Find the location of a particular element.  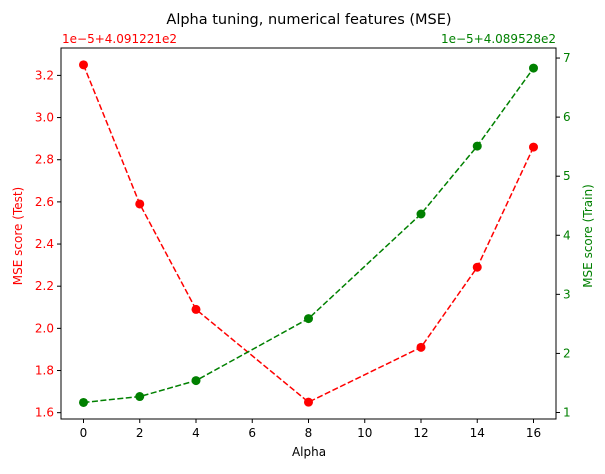

right-axis-label: MSE score (Train) is located at coordinates (588, 236).